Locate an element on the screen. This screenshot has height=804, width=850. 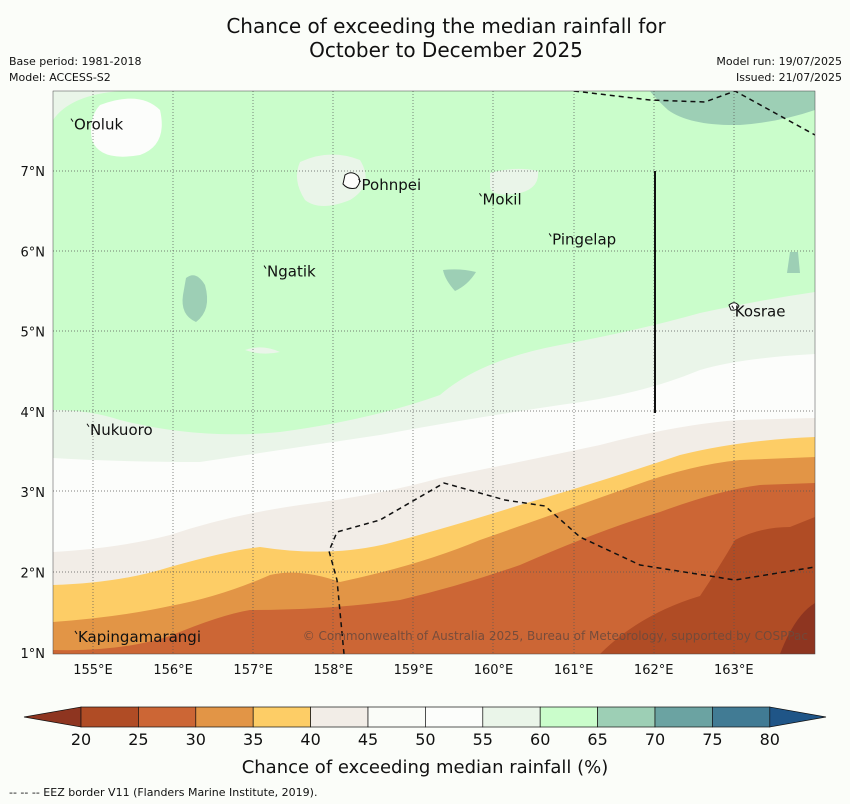
kosrae-island is located at coordinates (734, 306).